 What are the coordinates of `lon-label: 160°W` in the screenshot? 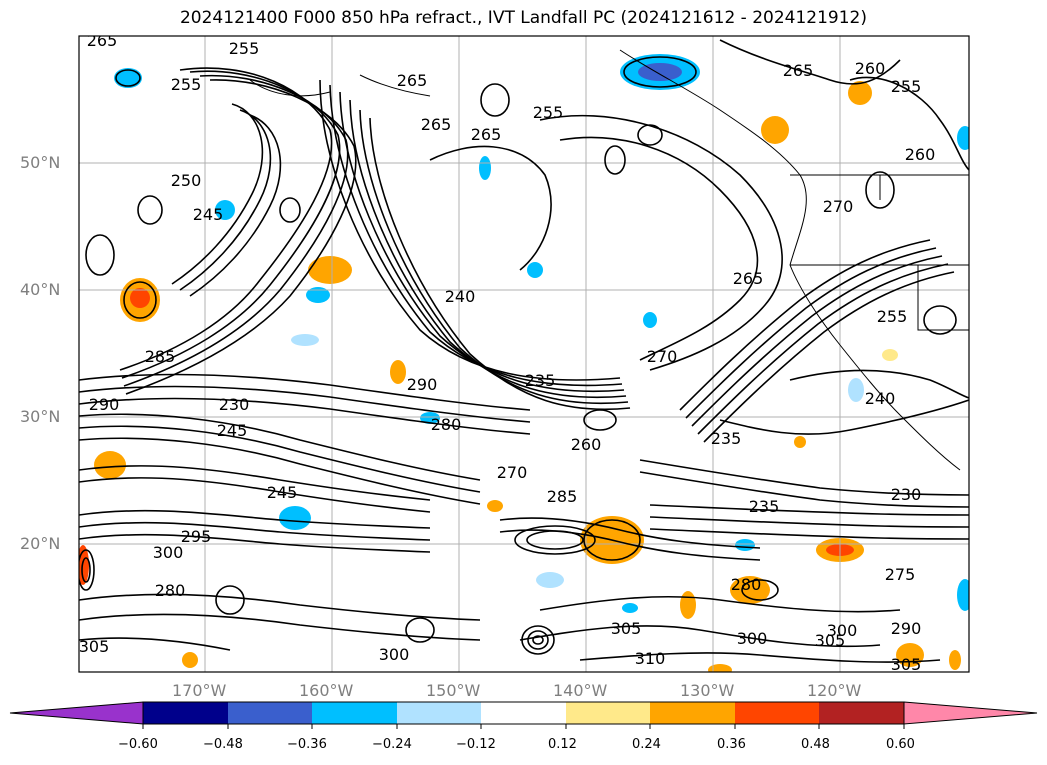 It's located at (326, 690).